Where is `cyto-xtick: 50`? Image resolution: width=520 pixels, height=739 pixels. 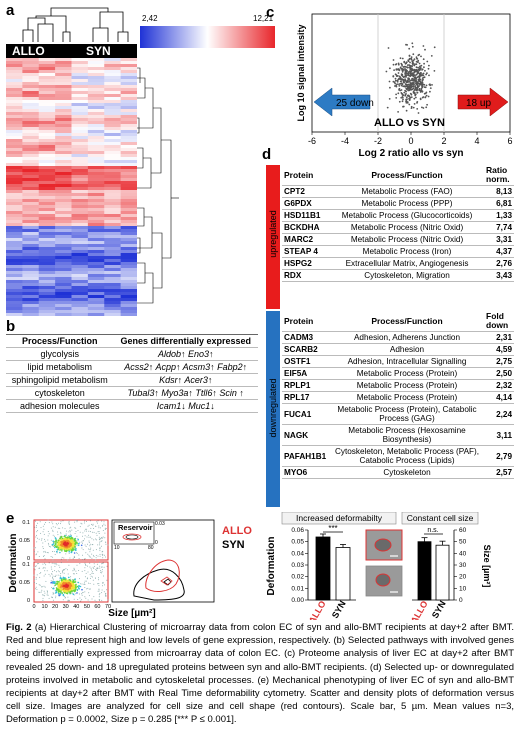
cyto-xtick: 50 is located at coordinates (87, 607).